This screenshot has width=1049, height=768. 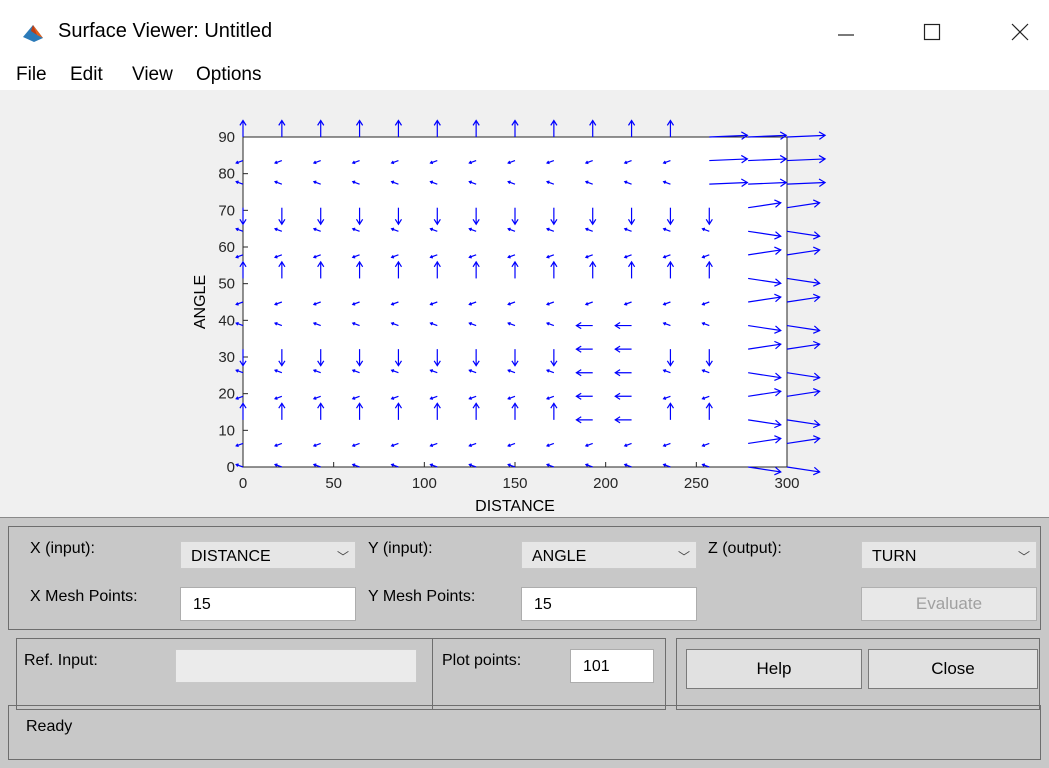 I want to click on close-icon, so click(x=1020, y=32).